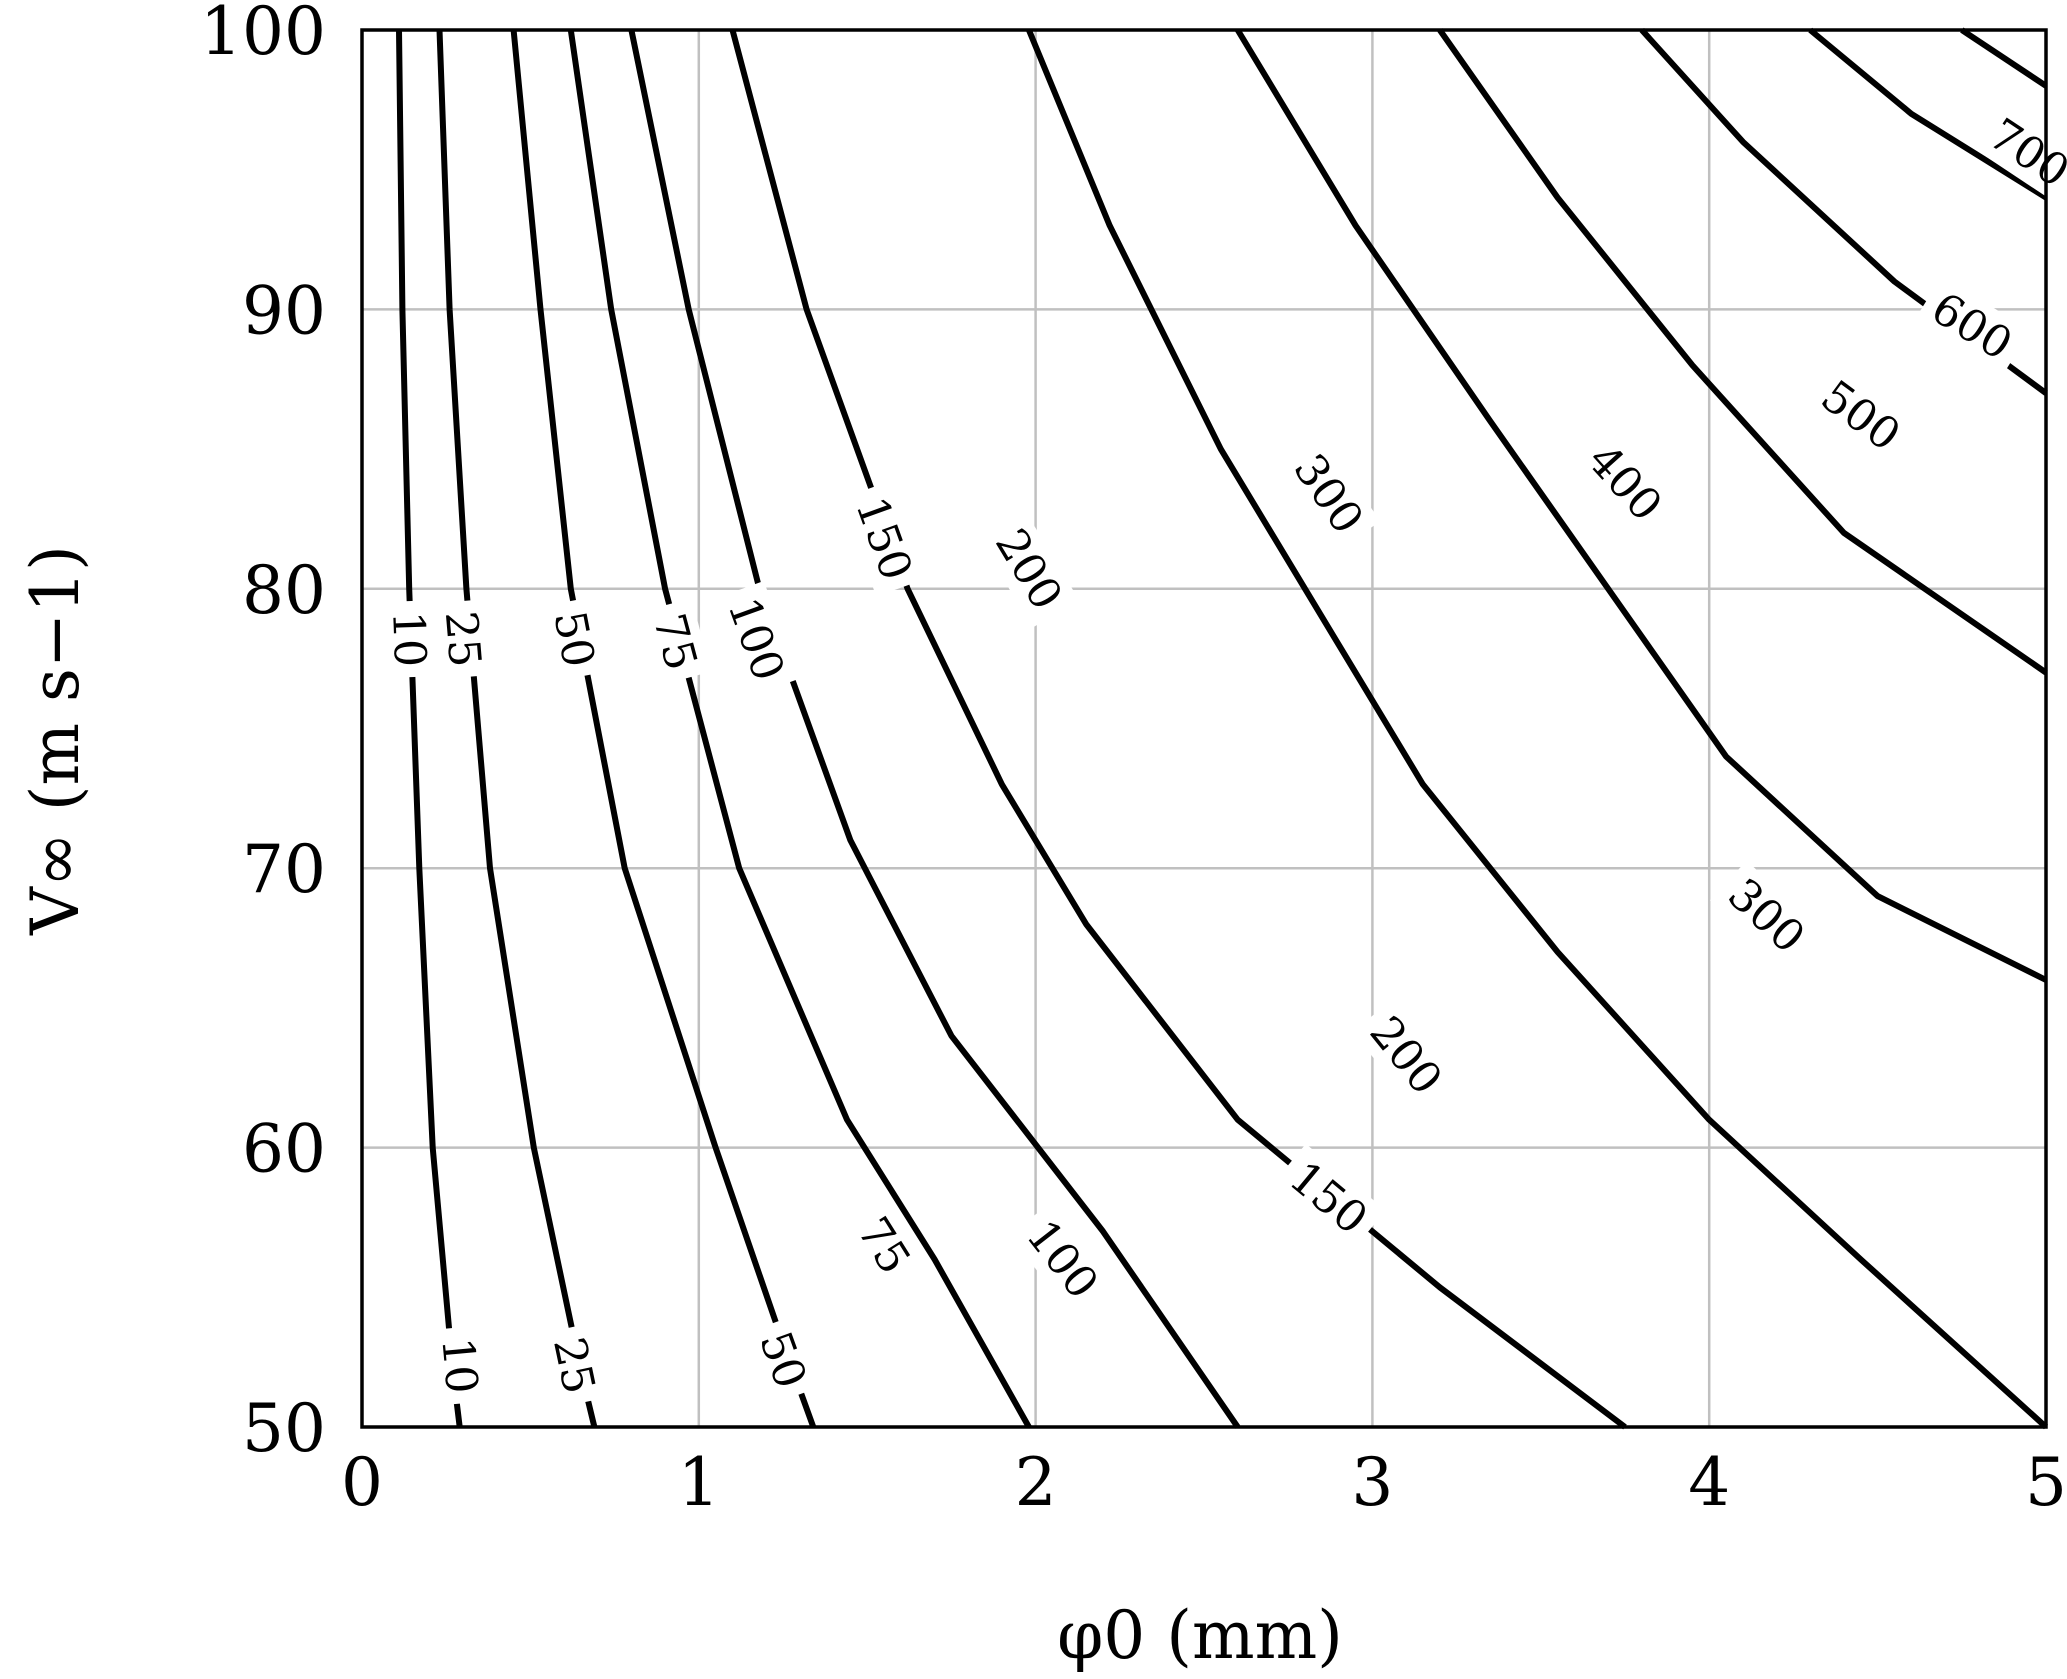 The width and height of the screenshot is (2067, 1679). I want to click on x-tick-label: 0, so click(362, 1482).